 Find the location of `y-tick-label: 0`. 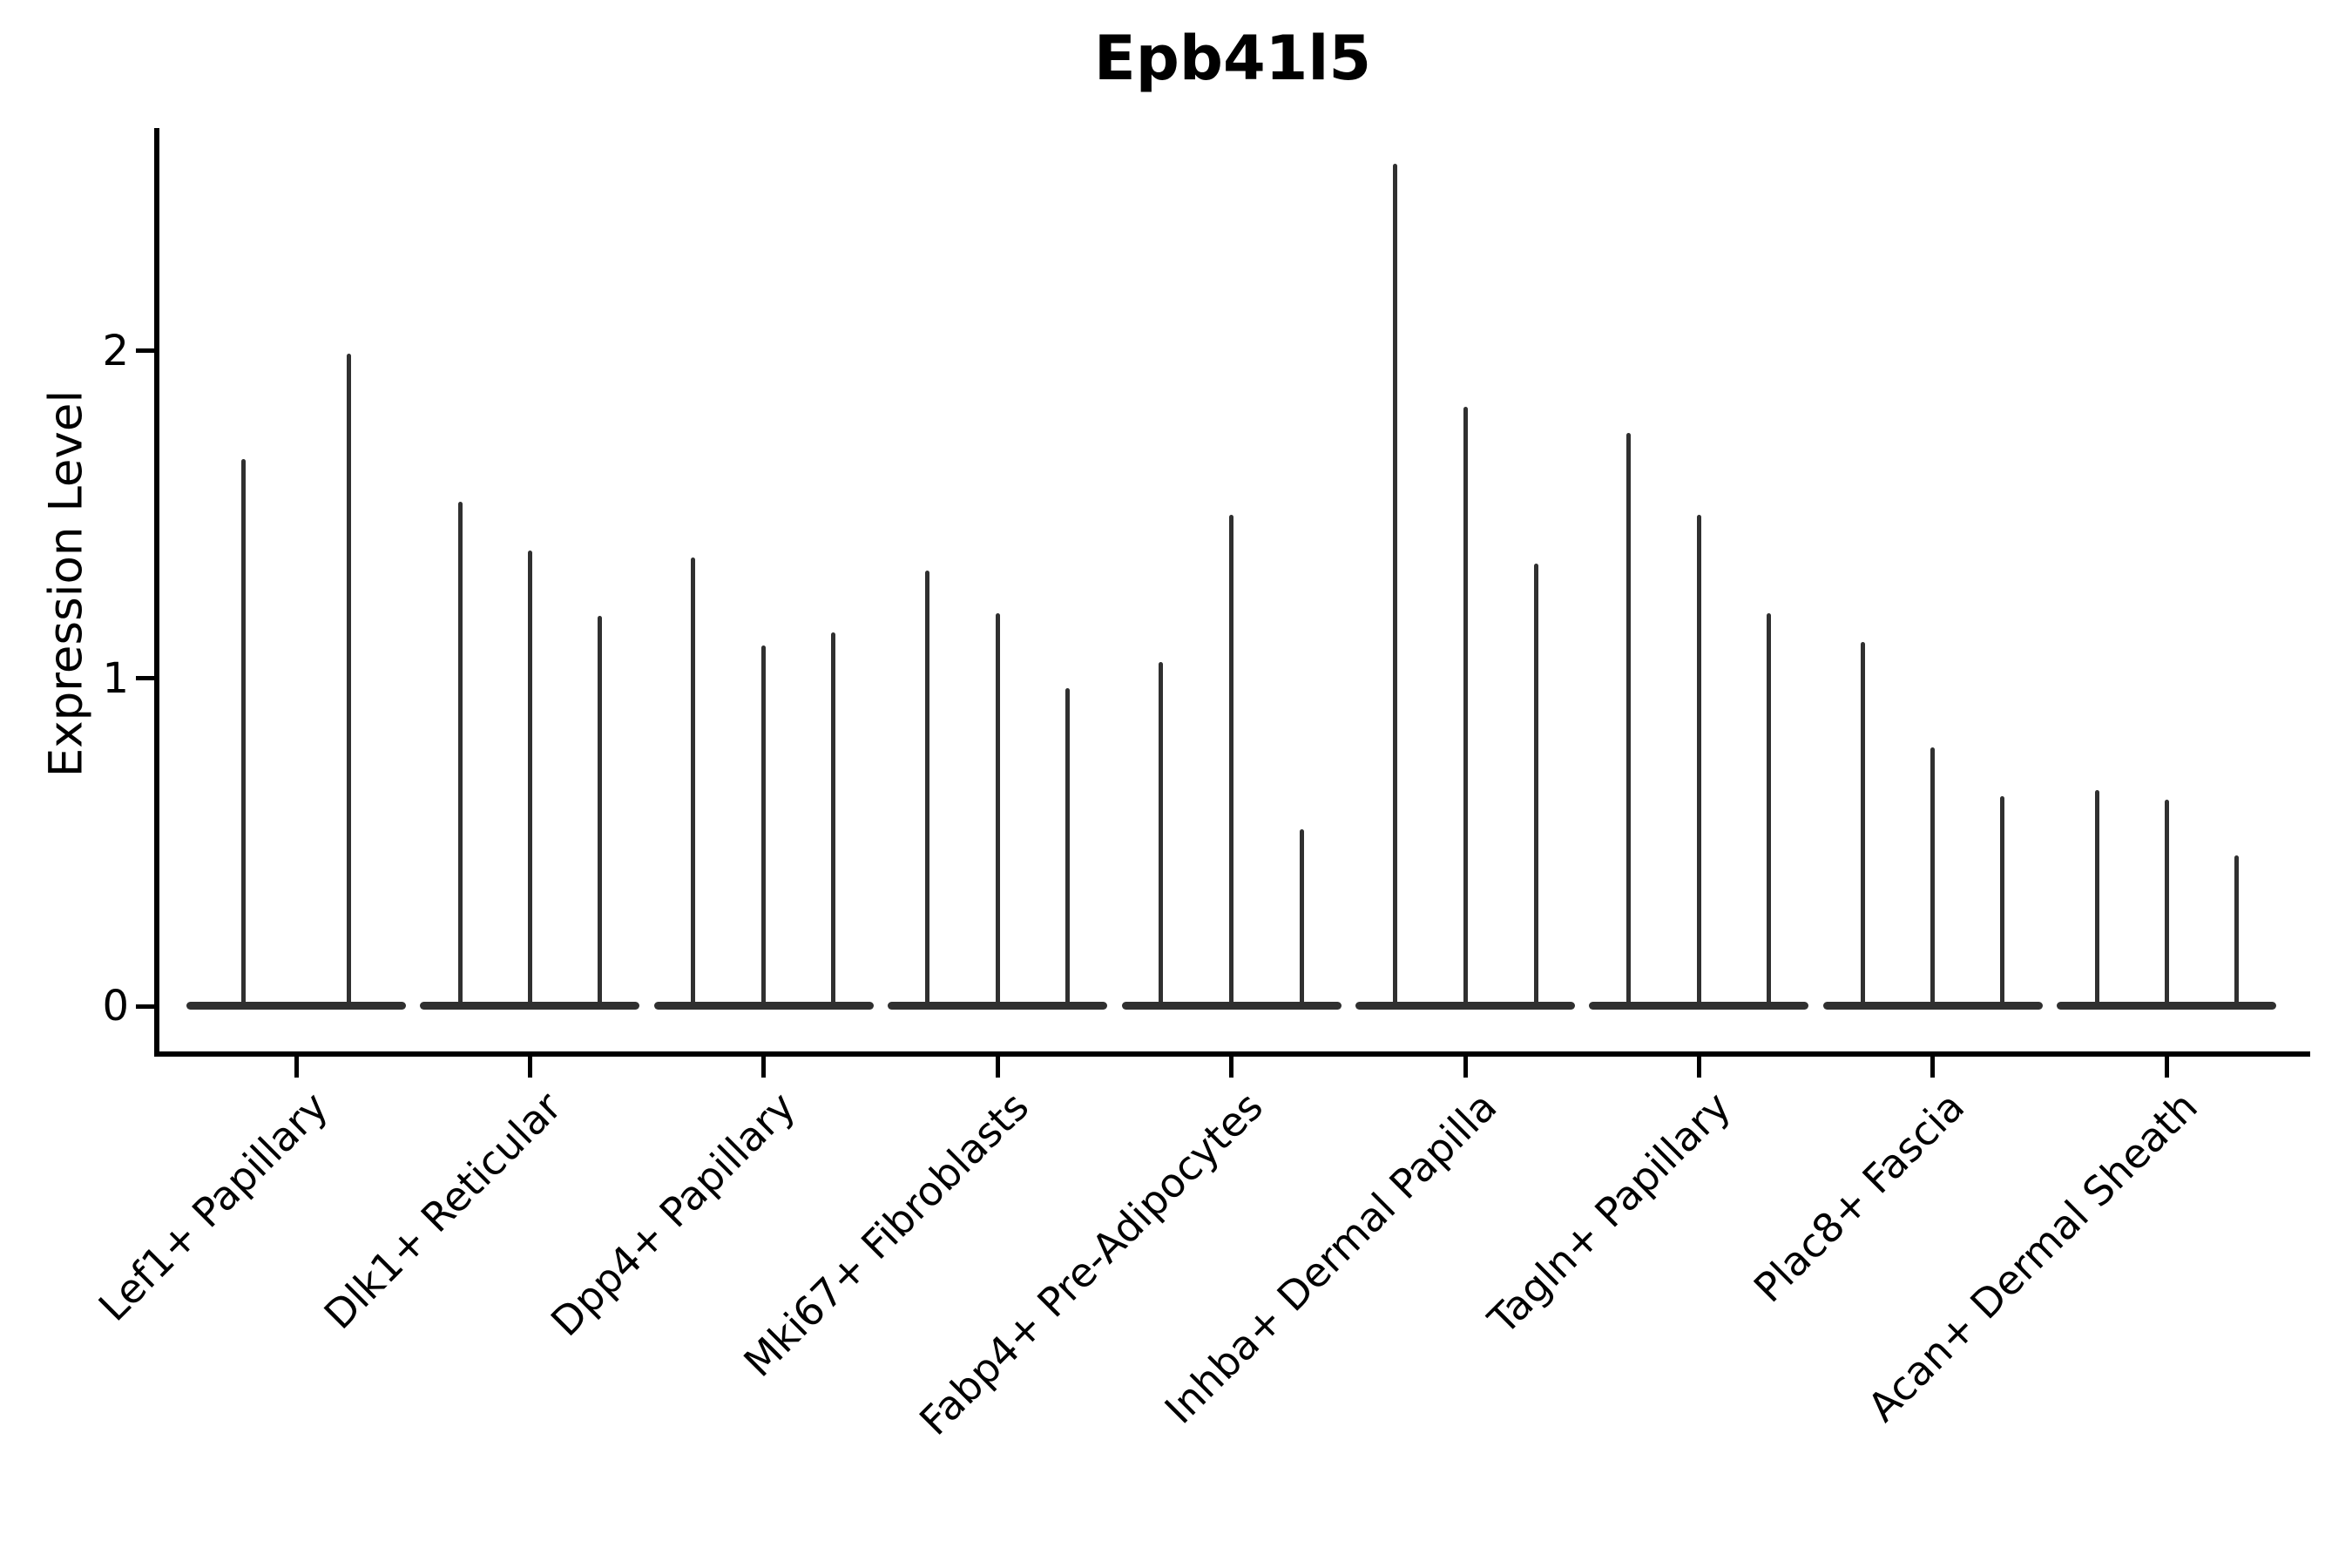

y-tick-label: 0 is located at coordinates (115, 1006).